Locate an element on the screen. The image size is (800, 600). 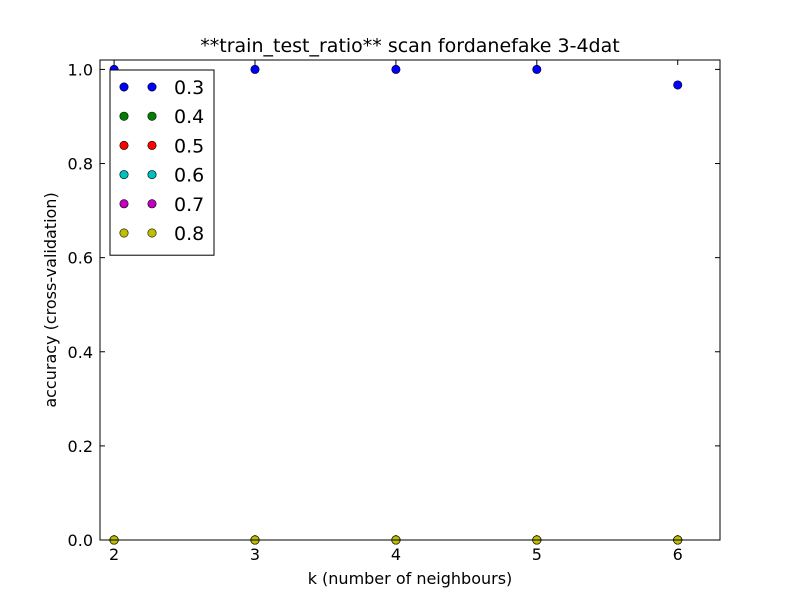
x-tick-label: 3 is located at coordinates (255, 554).